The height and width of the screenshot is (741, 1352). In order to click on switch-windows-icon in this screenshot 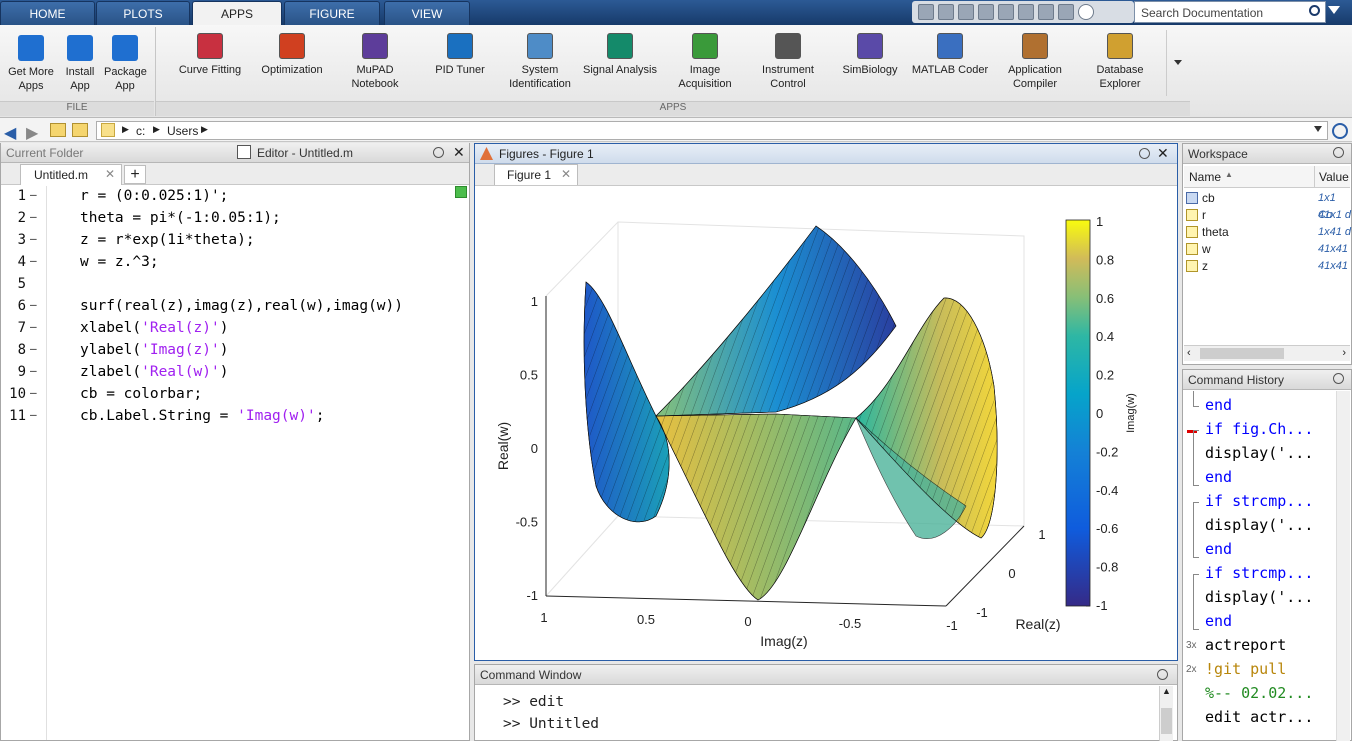, I will do `click(1066, 12)`.